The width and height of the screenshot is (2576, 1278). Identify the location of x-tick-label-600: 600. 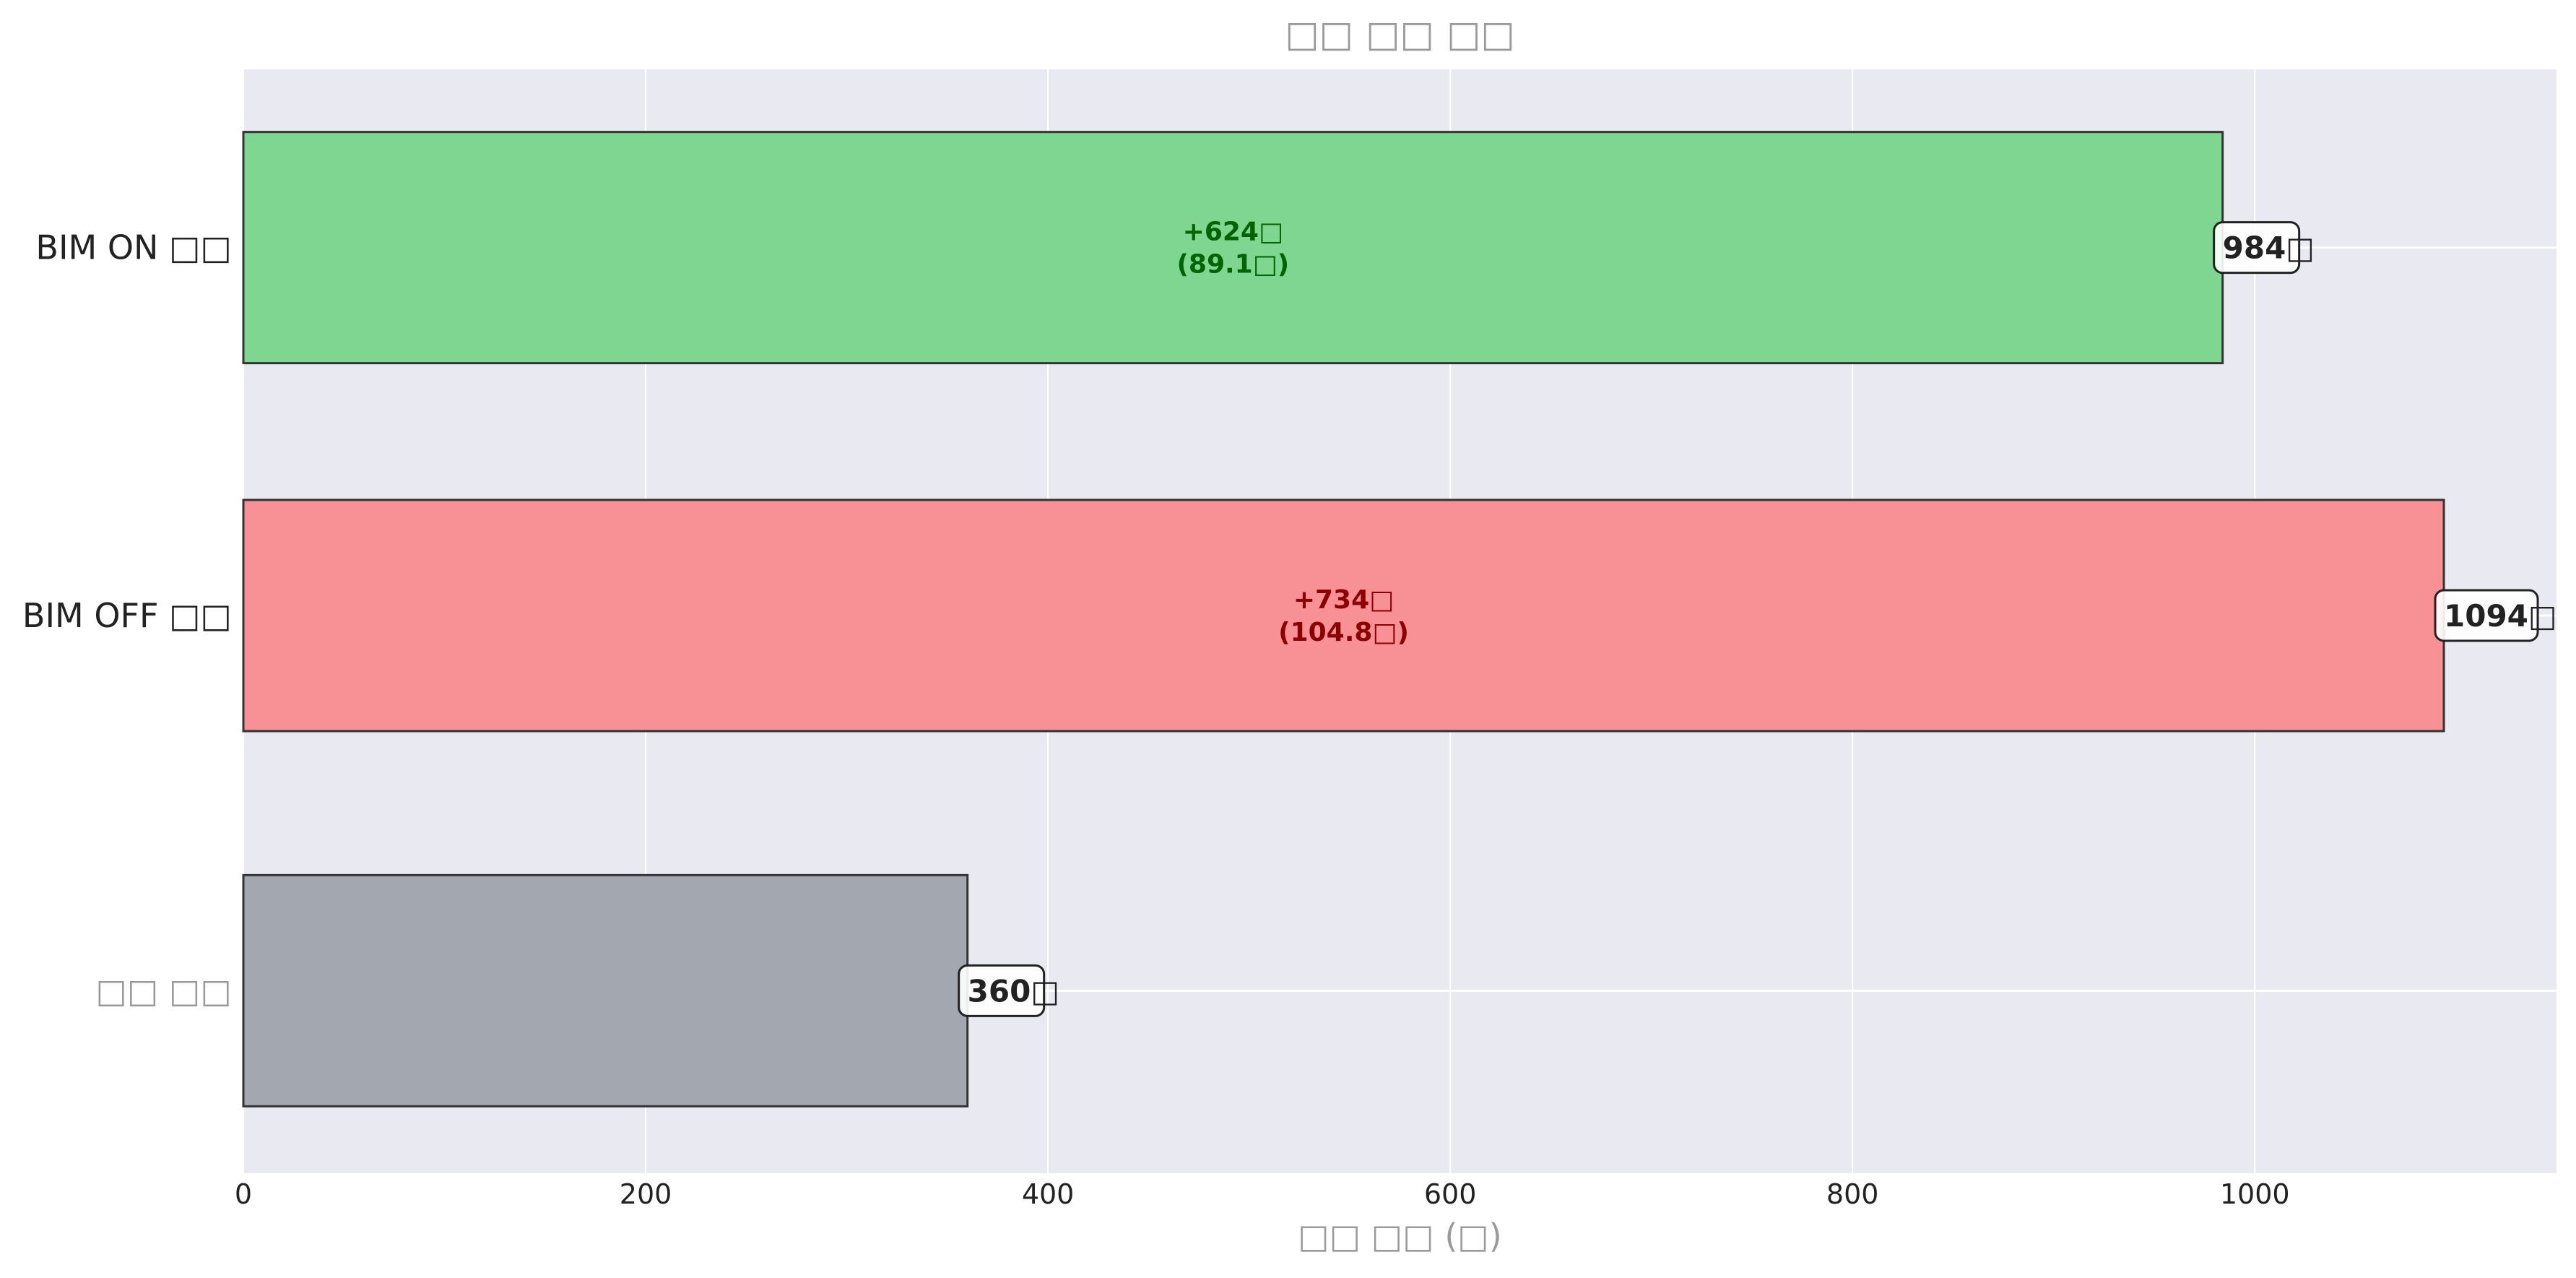
(1450, 1194).